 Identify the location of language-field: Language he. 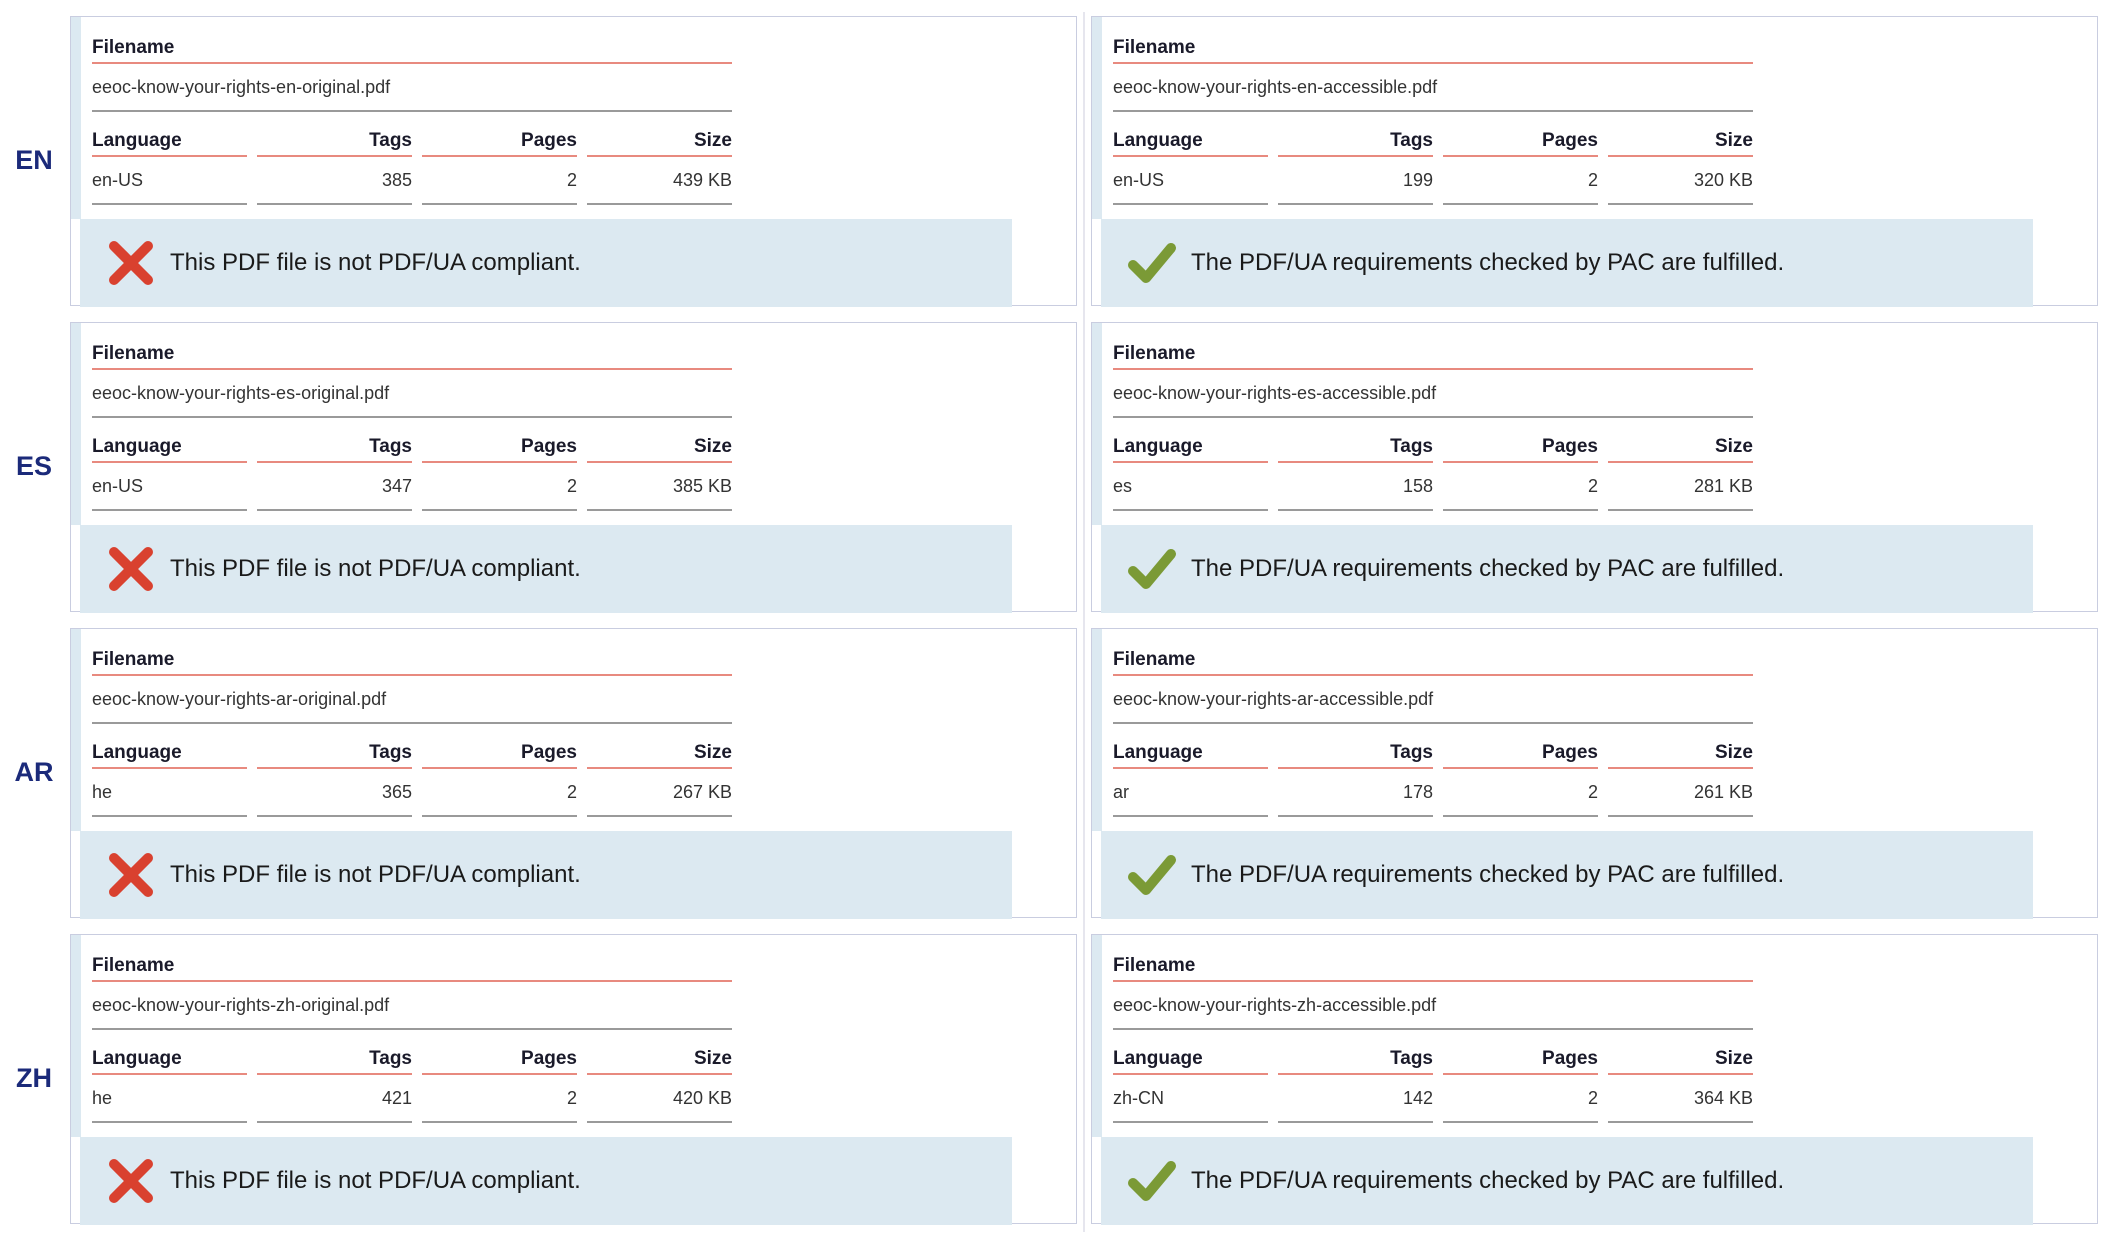
(169, 1083).